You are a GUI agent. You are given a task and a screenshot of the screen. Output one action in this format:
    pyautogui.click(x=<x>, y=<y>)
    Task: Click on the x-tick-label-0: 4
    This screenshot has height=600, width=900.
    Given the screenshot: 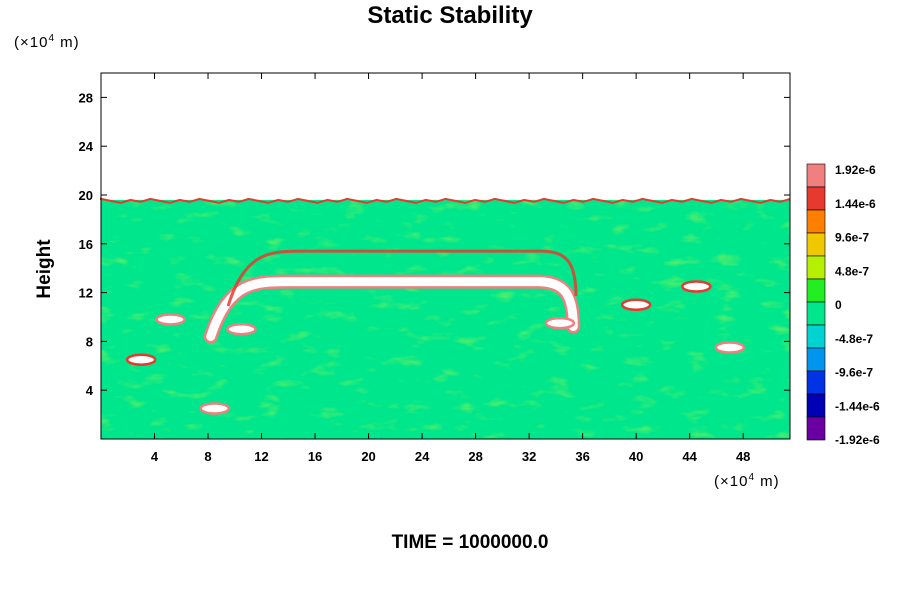 What is the action you would take?
    pyautogui.click(x=155, y=456)
    